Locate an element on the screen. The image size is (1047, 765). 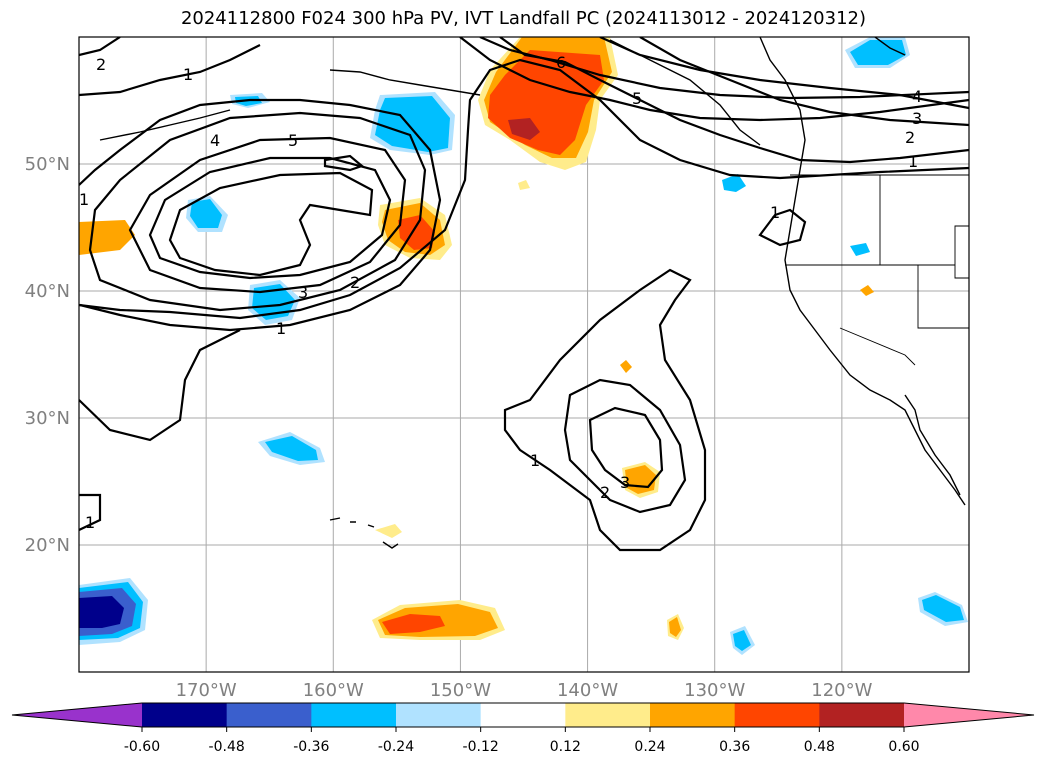
clabel-2-north: 2 is located at coordinates (910, 137).